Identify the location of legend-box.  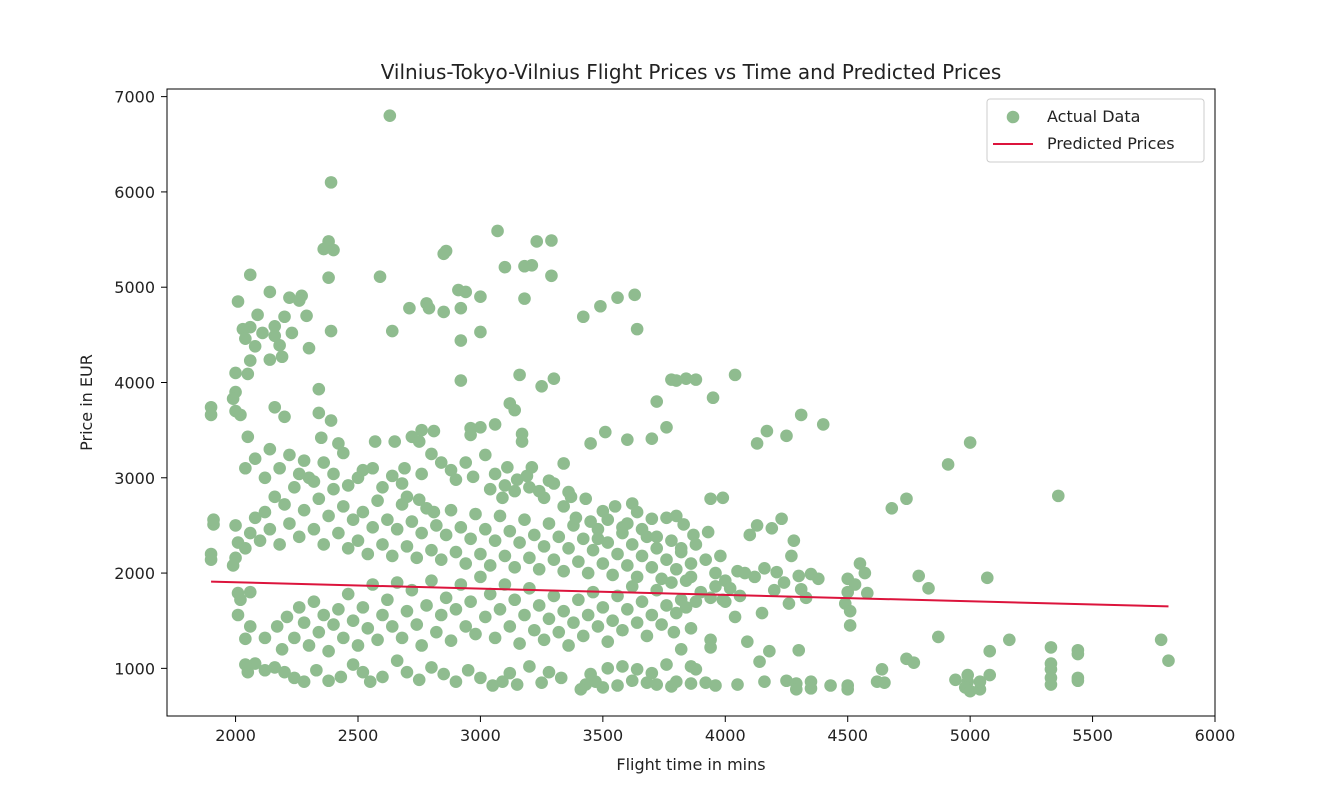
(1095, 130).